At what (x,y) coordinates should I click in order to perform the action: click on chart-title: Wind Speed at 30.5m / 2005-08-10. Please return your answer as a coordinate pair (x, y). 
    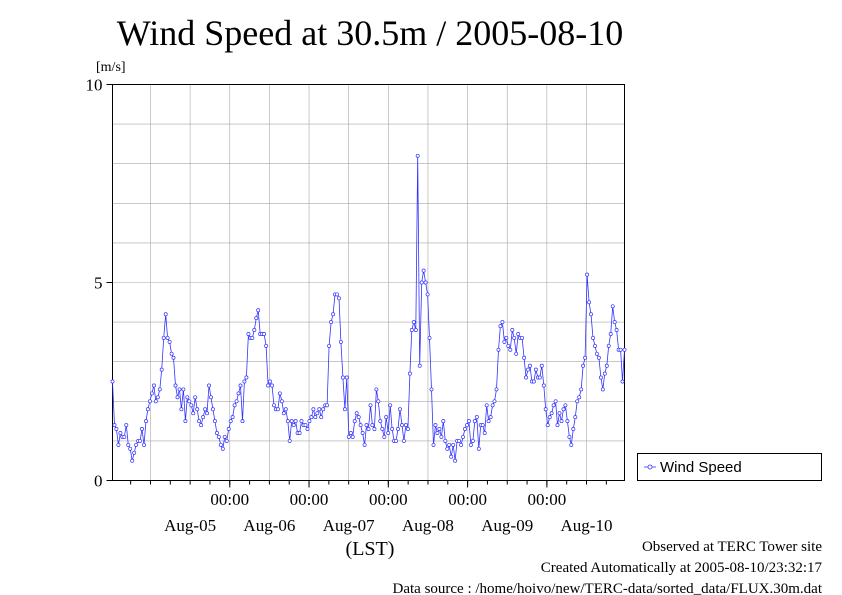
    Looking at the image, I should click on (370, 33).